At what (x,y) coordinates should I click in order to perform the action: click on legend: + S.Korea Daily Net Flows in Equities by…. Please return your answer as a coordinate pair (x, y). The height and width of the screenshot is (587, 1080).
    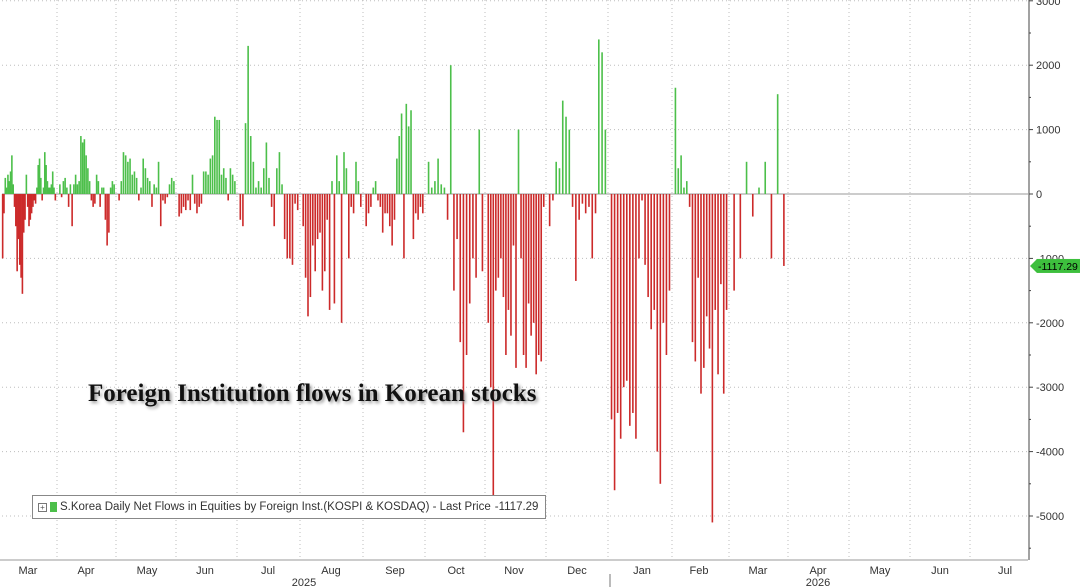
    Looking at the image, I should click on (289, 507).